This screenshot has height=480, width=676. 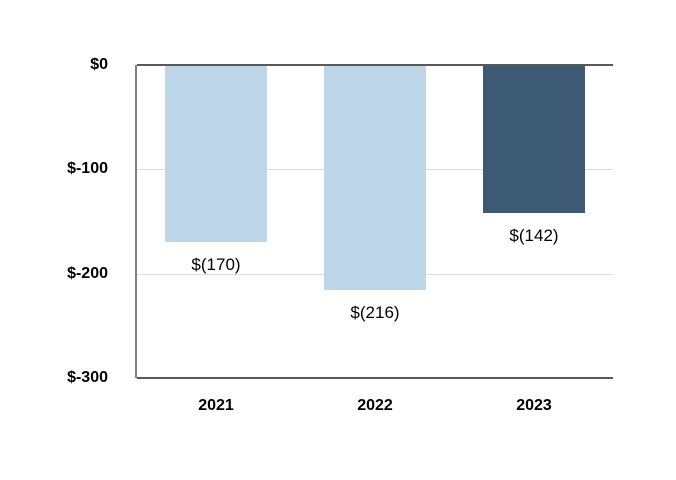 What do you see at coordinates (375, 312) in the screenshot?
I see `bar-data-label: $(216)` at bounding box center [375, 312].